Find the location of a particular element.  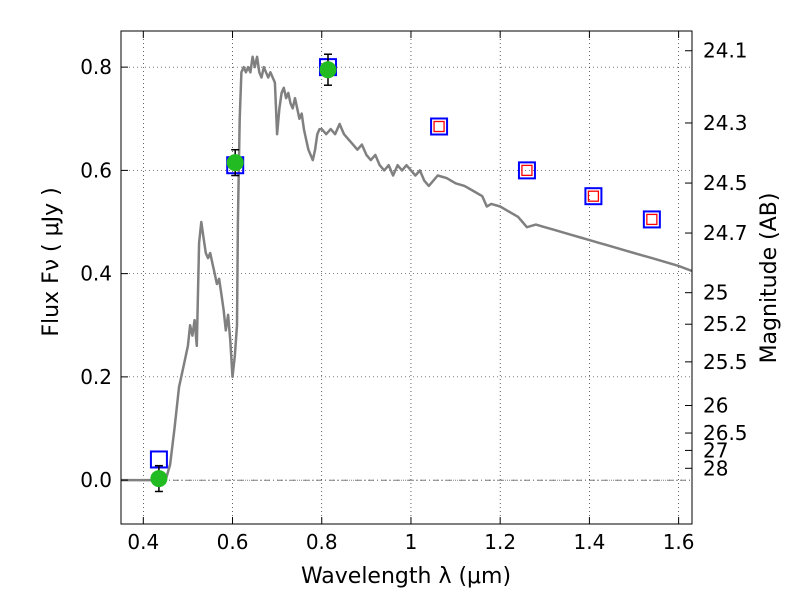

y-tick-label: 0.6 is located at coordinates (96, 170).